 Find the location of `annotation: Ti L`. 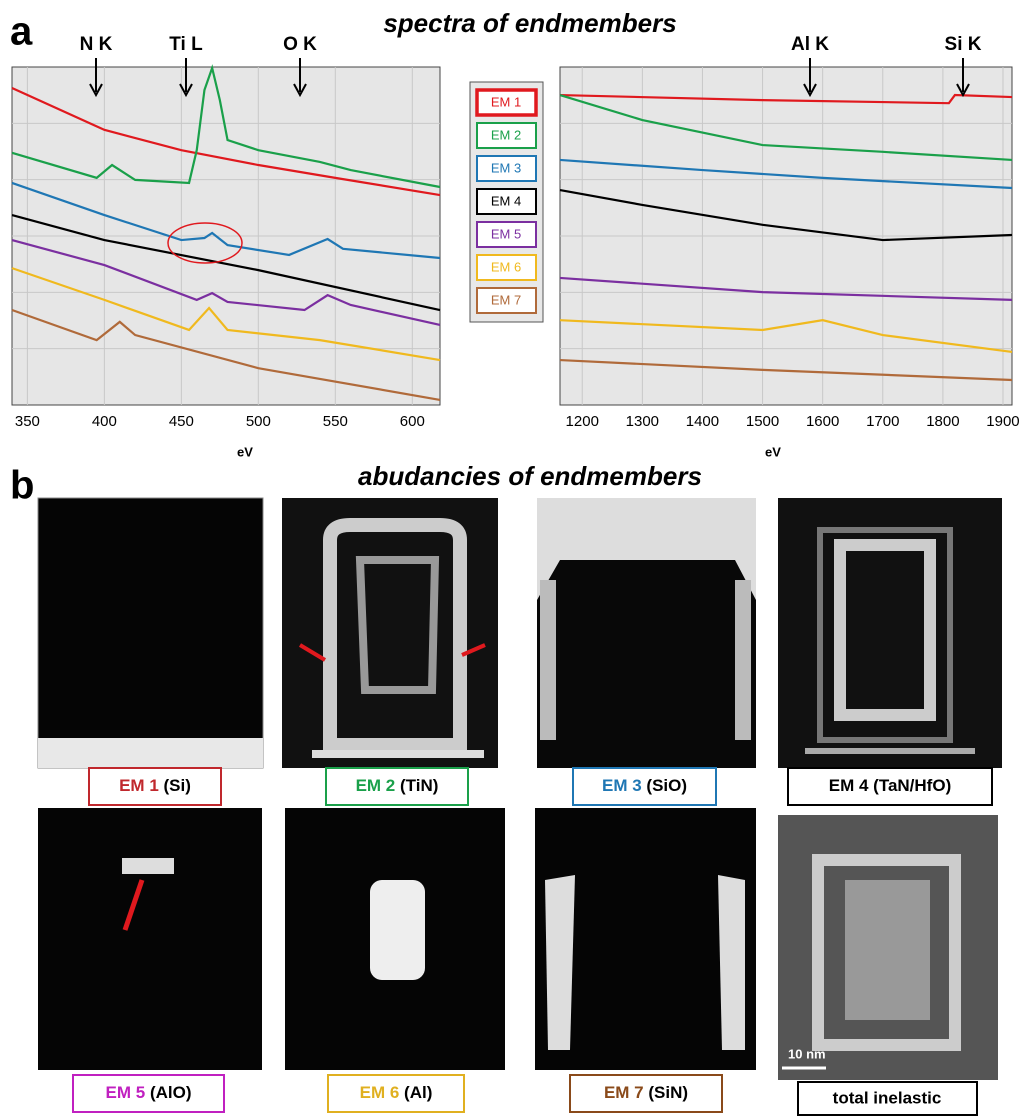

annotation: Ti L is located at coordinates (186, 44).